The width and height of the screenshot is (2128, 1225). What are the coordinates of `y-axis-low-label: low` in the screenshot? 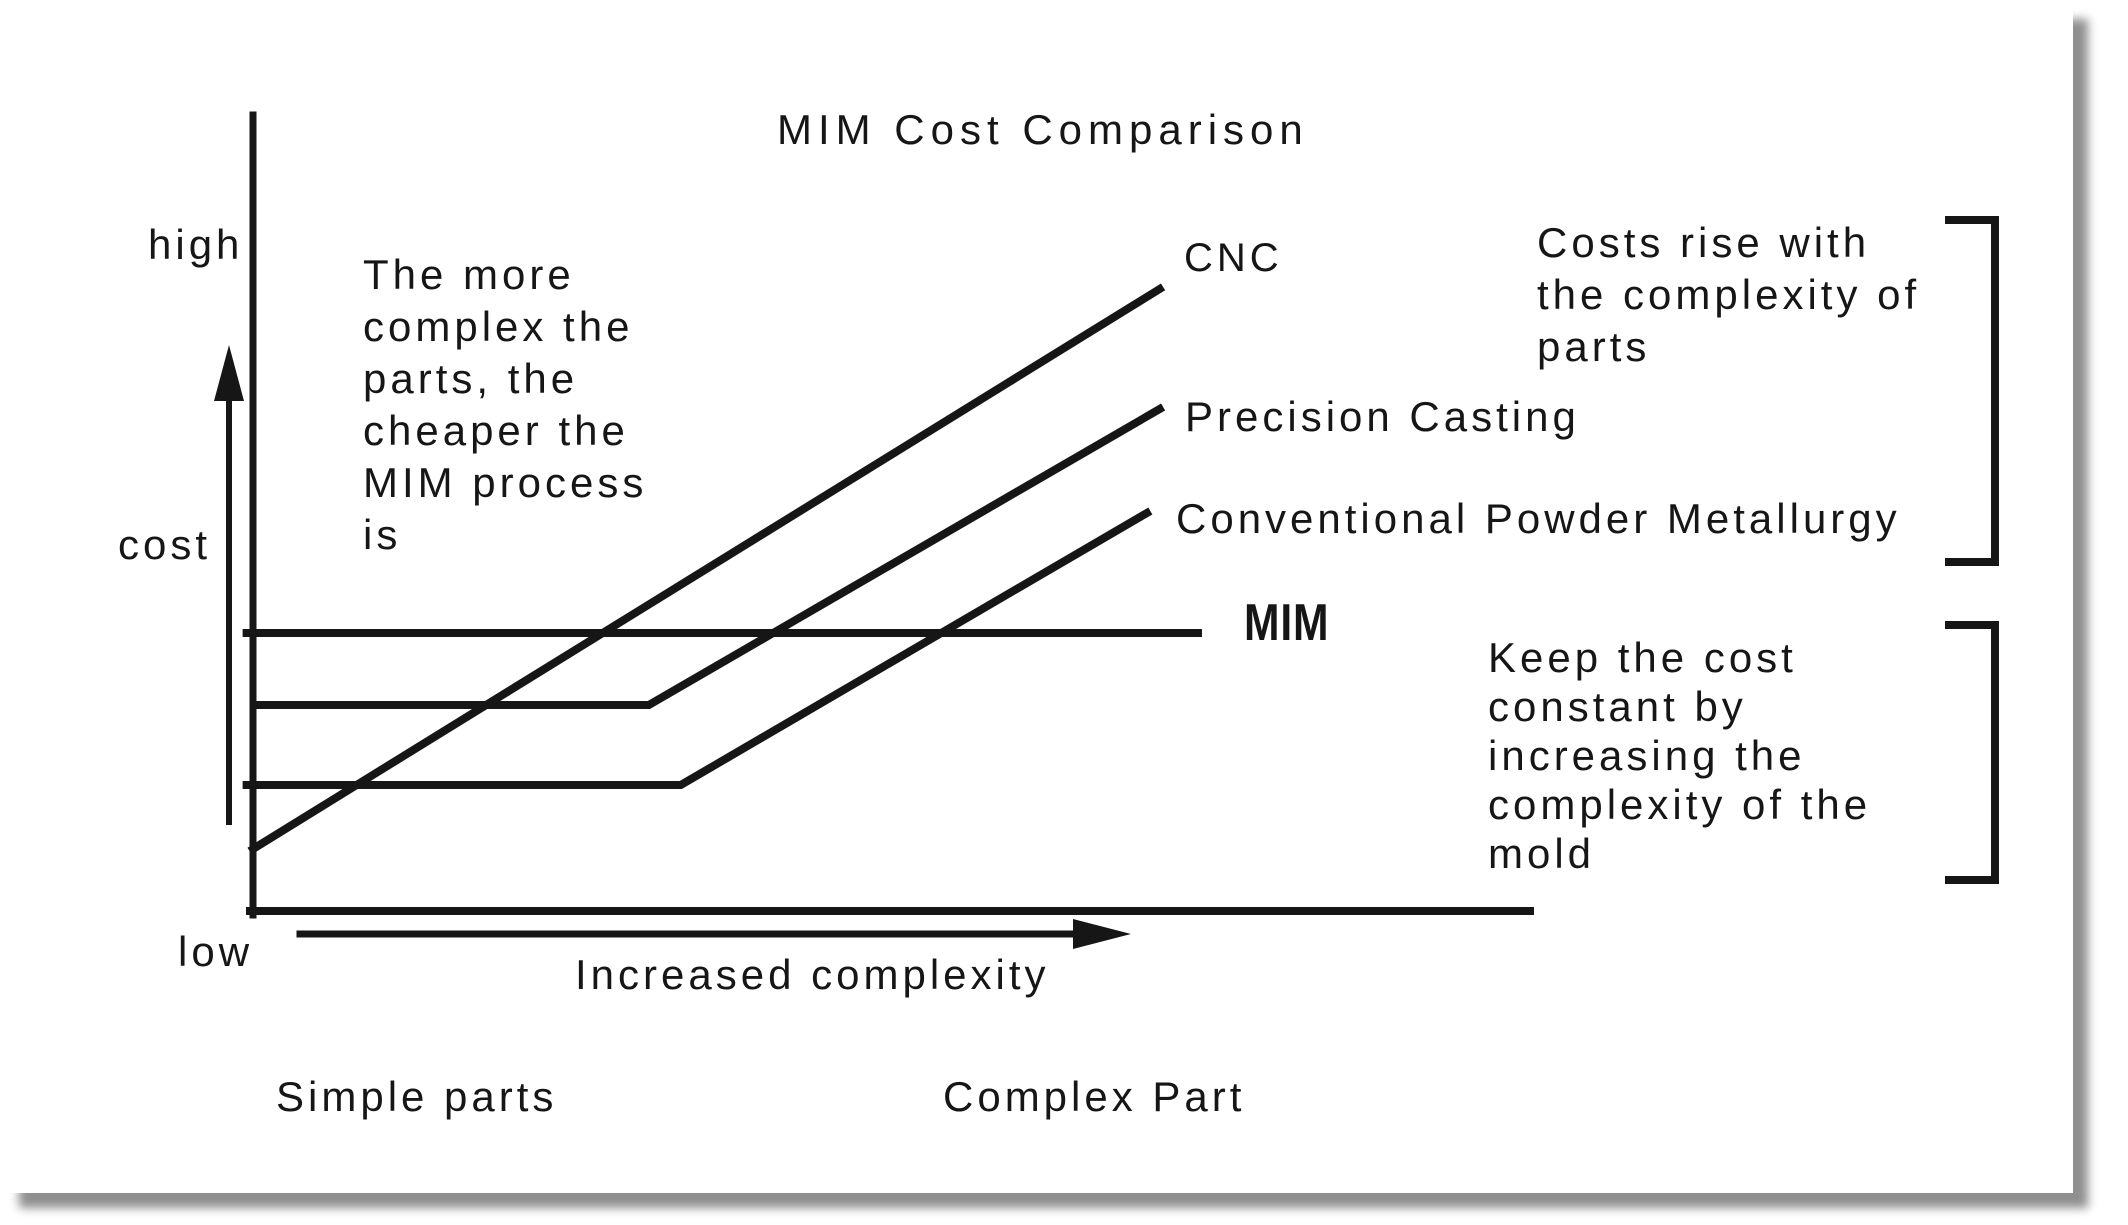 It's located at (216, 951).